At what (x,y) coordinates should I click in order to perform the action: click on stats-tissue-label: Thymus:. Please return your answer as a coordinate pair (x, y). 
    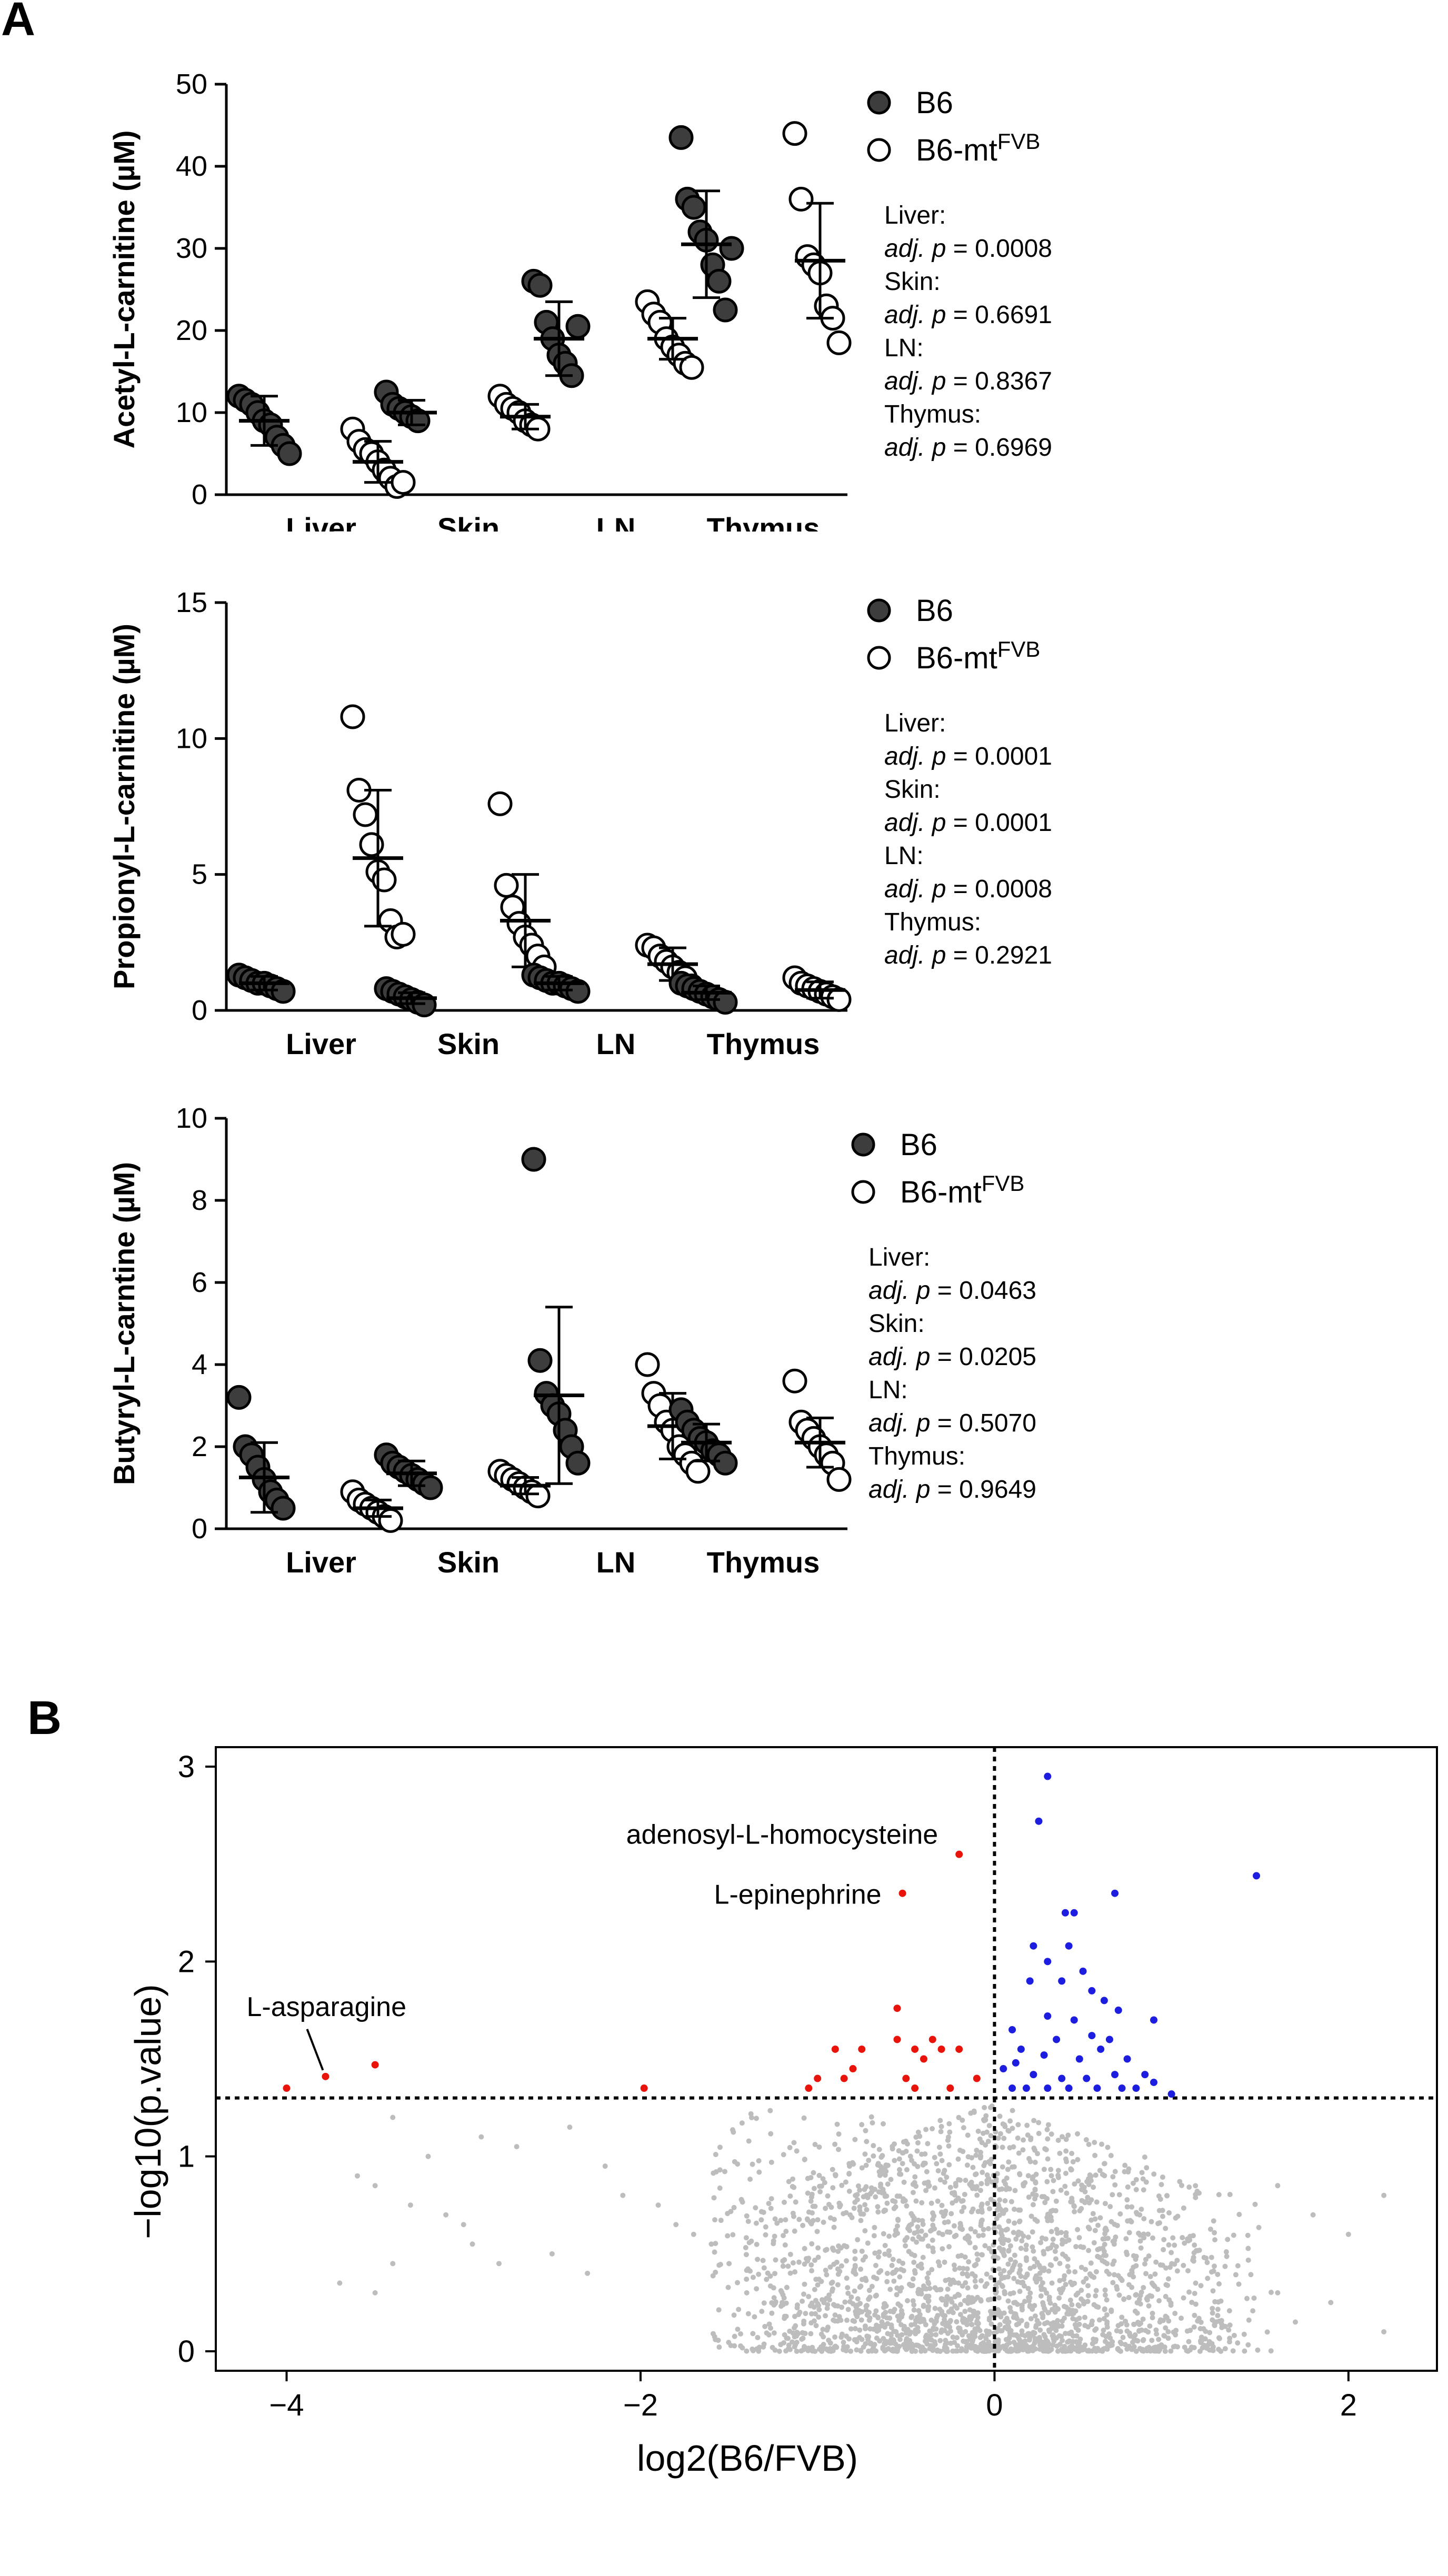
    Looking at the image, I should click on (932, 414).